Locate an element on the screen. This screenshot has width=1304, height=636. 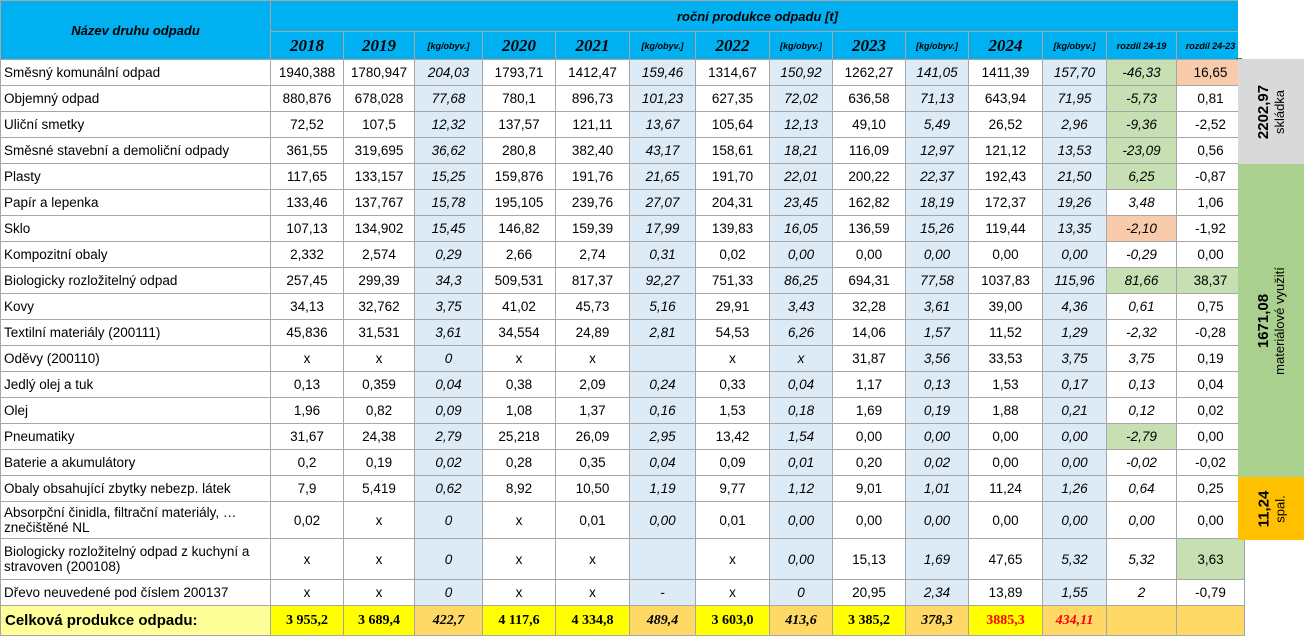
value-cell: 13,89 is located at coordinates (1005, 592).